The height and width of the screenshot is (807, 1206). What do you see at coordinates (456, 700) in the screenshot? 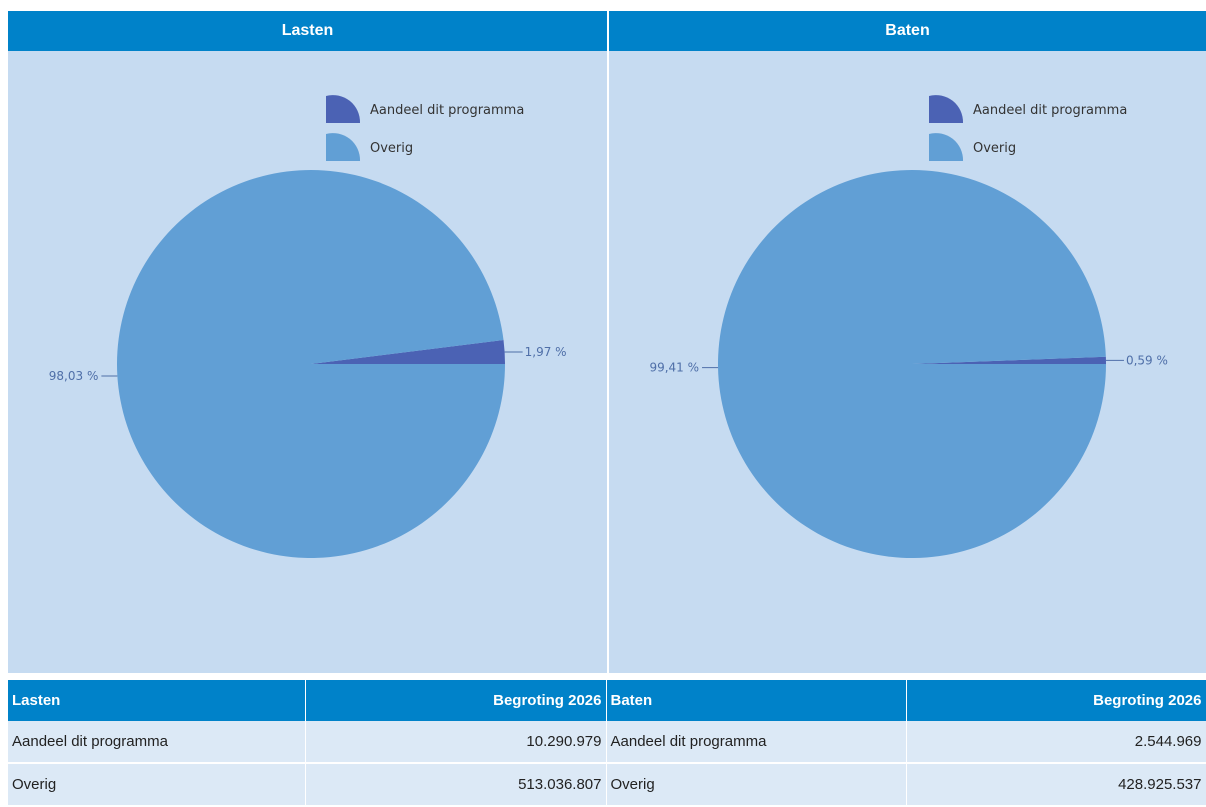
I see `header-begroting-lasten: Begroting 2026` at bounding box center [456, 700].